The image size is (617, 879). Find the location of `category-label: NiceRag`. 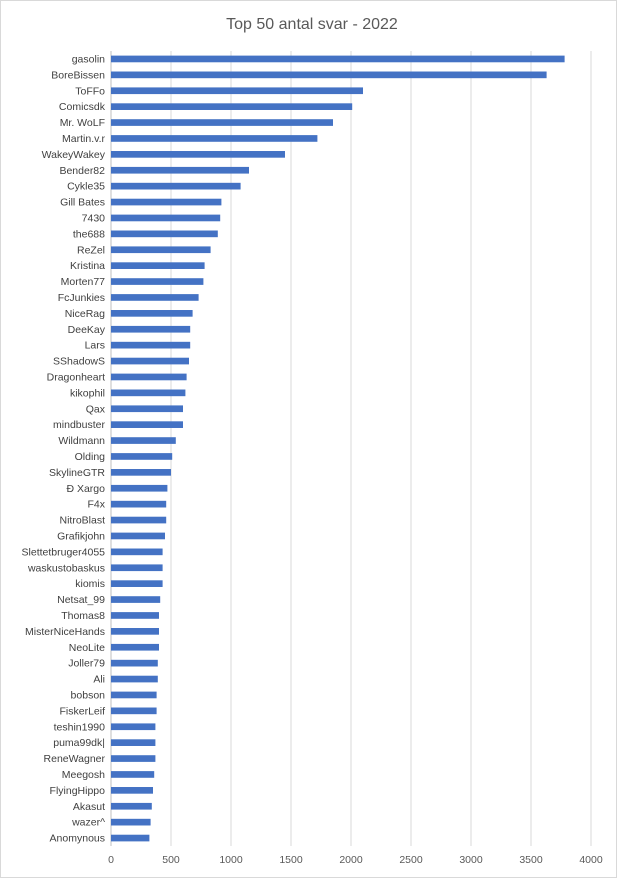

category-label: NiceRag is located at coordinates (85, 314).